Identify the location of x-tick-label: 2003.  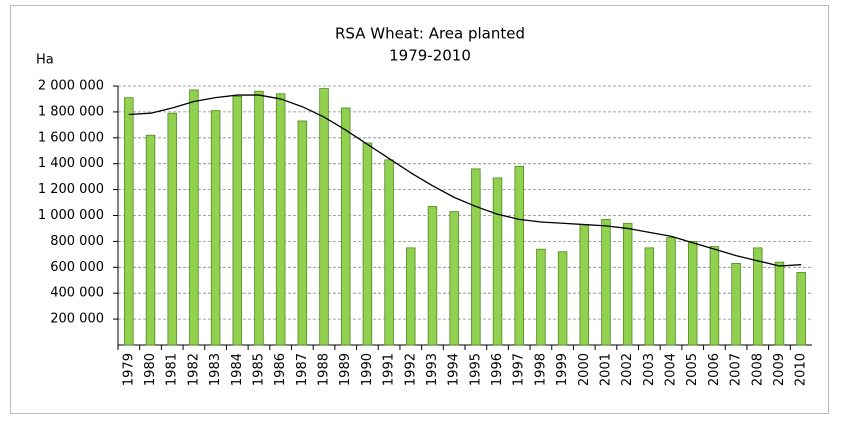
(649, 369).